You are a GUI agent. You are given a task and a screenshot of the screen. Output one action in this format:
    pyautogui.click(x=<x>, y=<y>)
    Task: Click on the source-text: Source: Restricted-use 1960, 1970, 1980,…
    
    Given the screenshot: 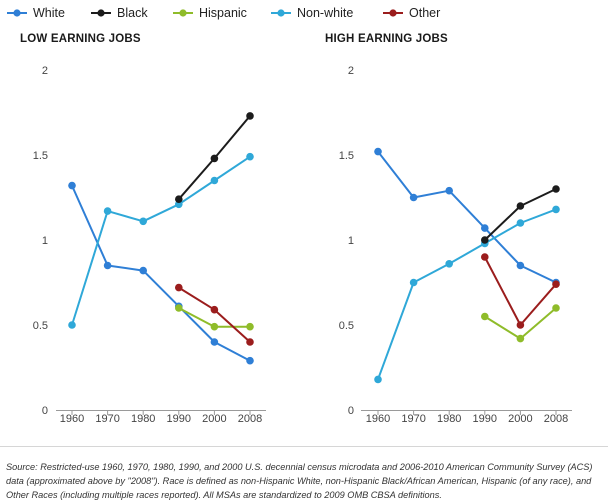 What is the action you would take?
    pyautogui.click(x=299, y=481)
    